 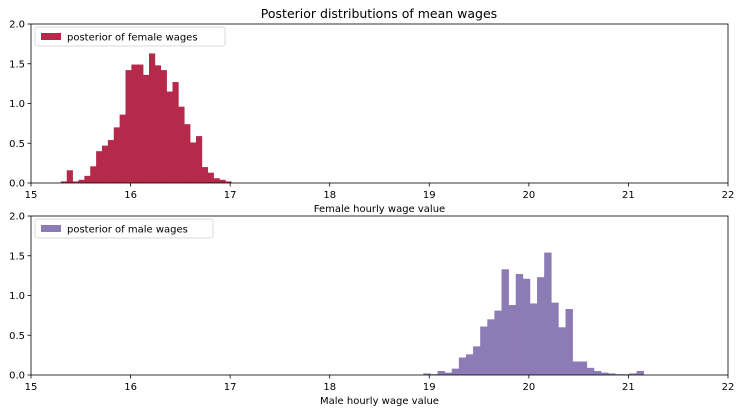 I want to click on legend-label: posterior of female wages, so click(x=132, y=38).